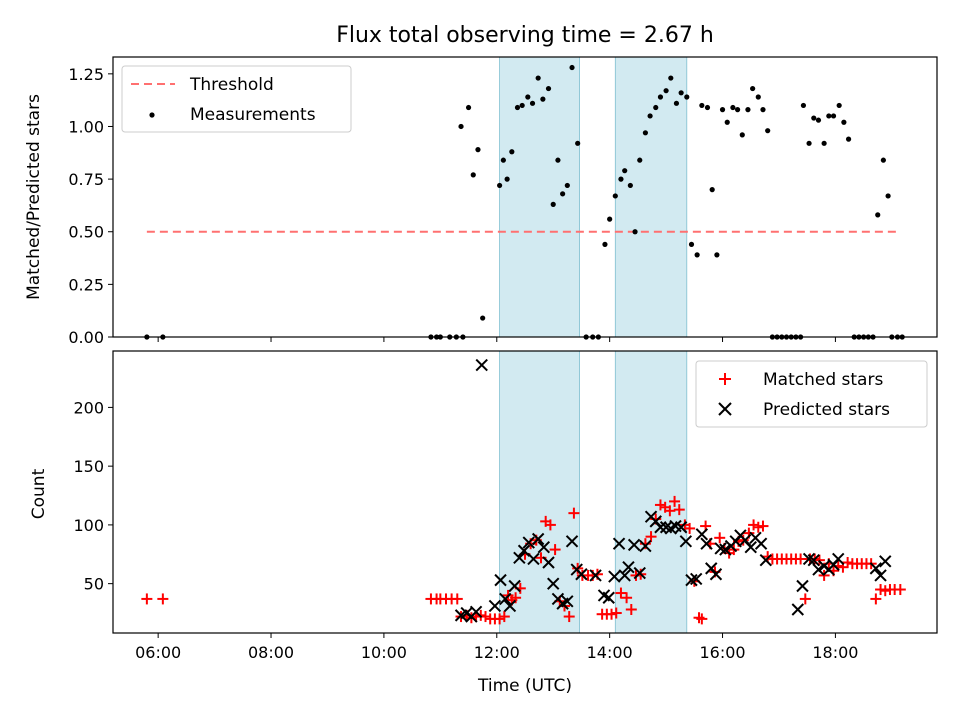 Image resolution: width=960 pixels, height=720 pixels. I want to click on bottom-ylabel: Count, so click(39, 493).